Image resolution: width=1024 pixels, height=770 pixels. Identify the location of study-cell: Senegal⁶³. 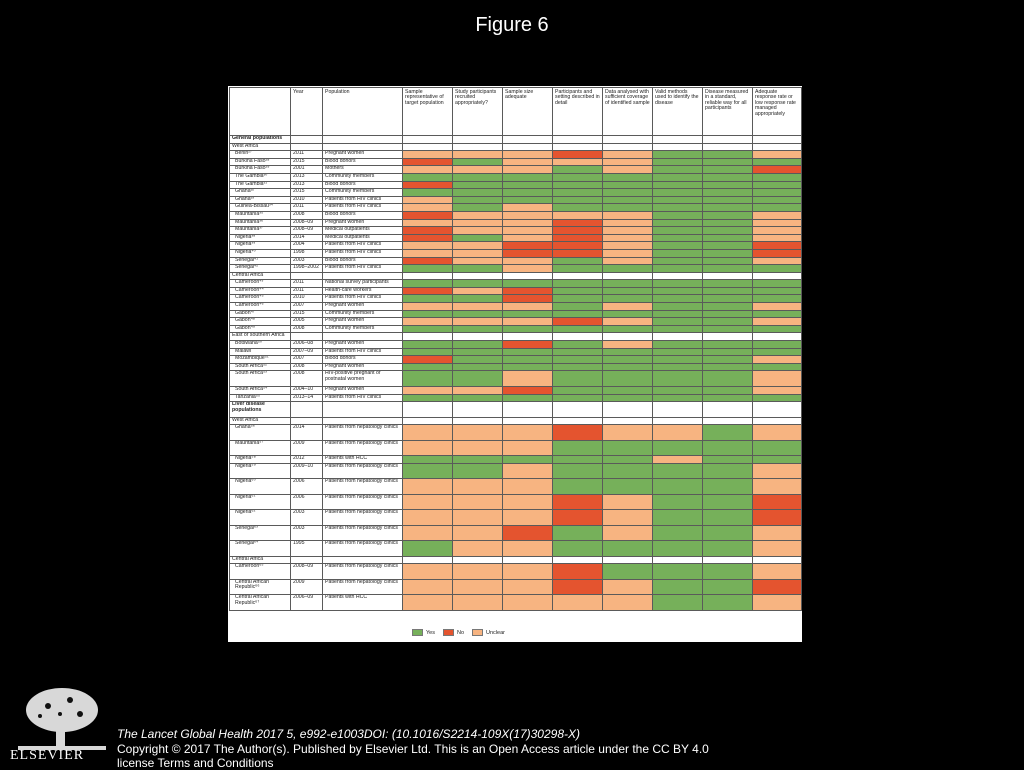
(260, 533).